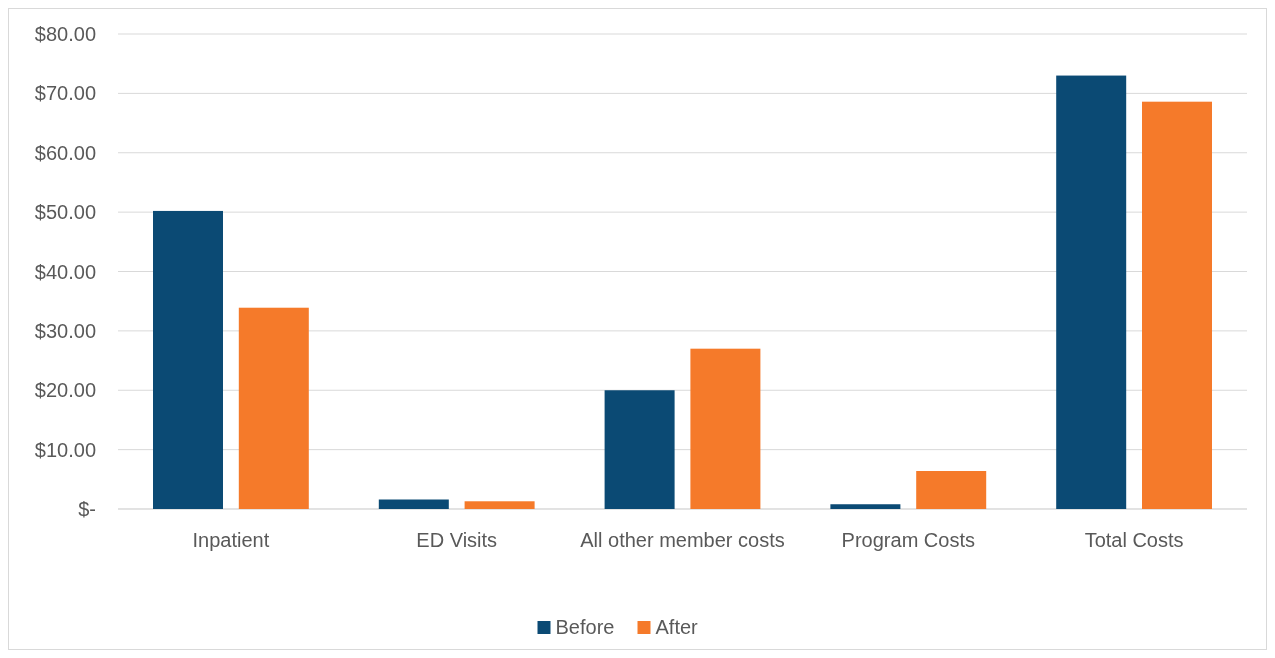 The width and height of the screenshot is (1275, 658). What do you see at coordinates (457, 540) in the screenshot?
I see `x-tick-label: ED Visits` at bounding box center [457, 540].